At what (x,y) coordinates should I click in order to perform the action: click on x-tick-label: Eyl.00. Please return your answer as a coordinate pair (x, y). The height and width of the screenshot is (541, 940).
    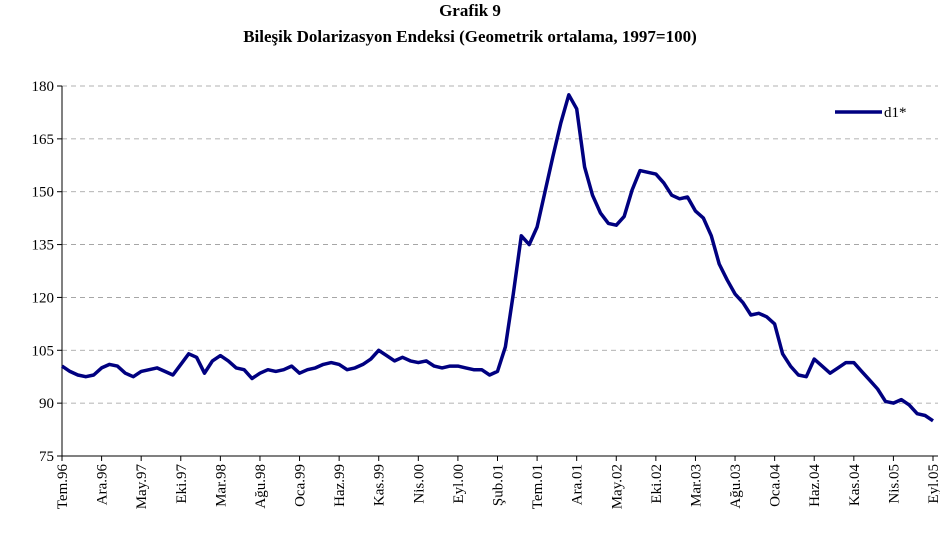
    Looking at the image, I should click on (459, 484).